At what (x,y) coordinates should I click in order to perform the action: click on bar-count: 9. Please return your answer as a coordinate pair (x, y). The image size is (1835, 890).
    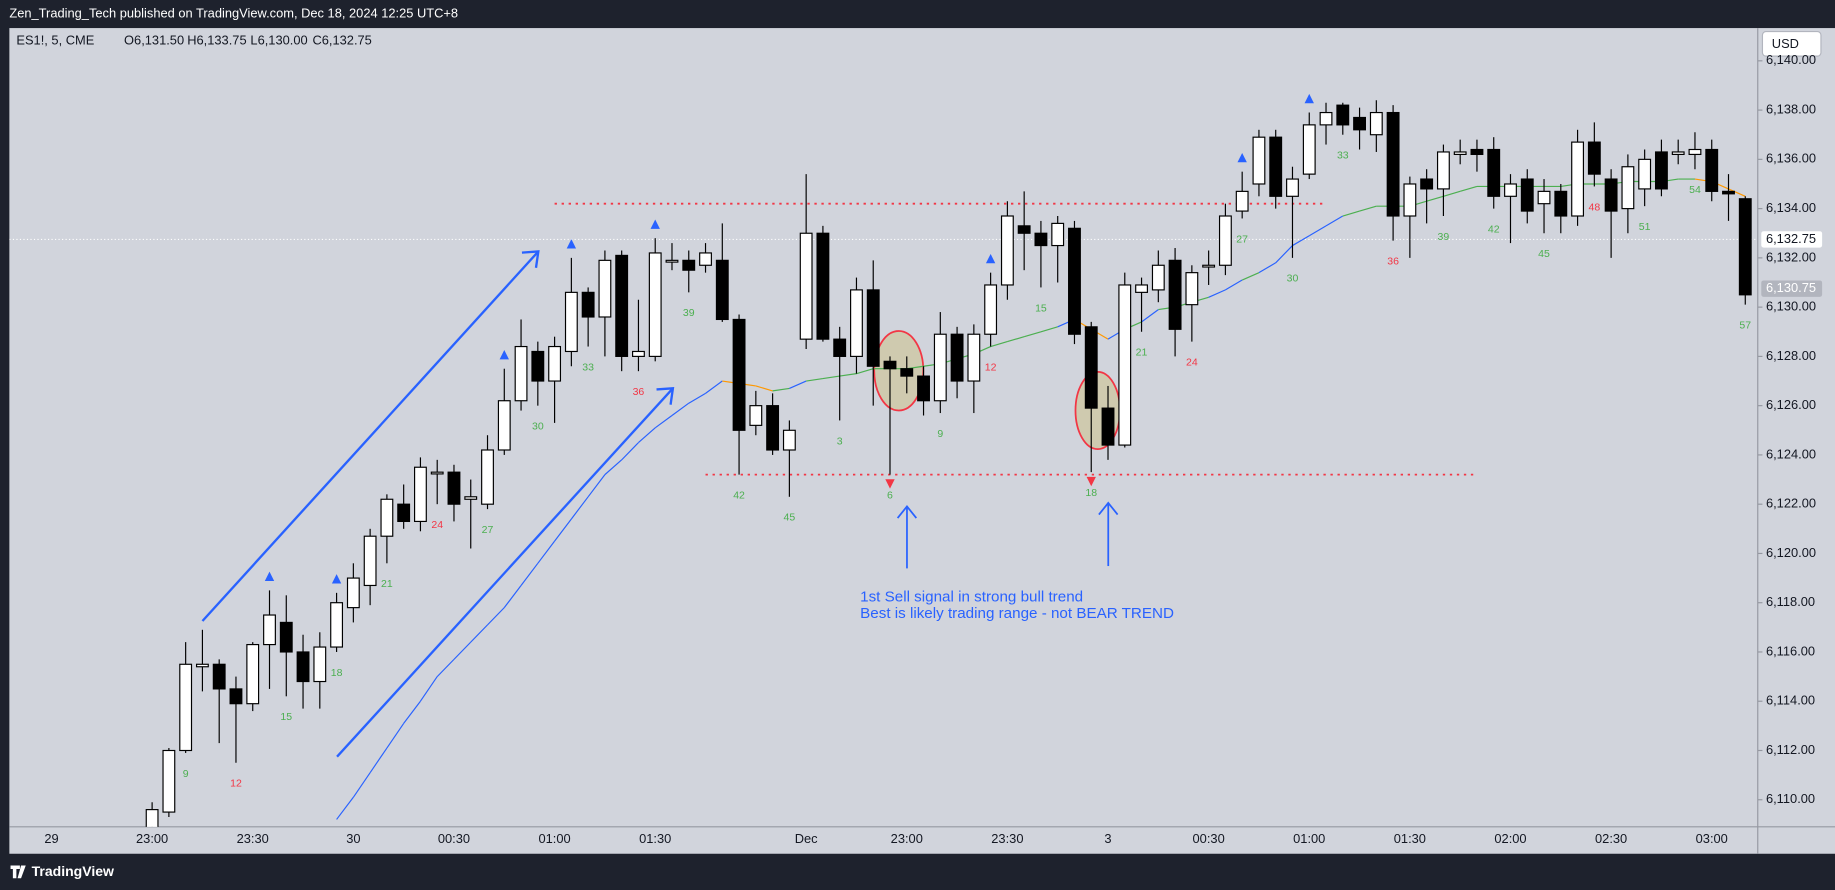
    Looking at the image, I should click on (940, 434).